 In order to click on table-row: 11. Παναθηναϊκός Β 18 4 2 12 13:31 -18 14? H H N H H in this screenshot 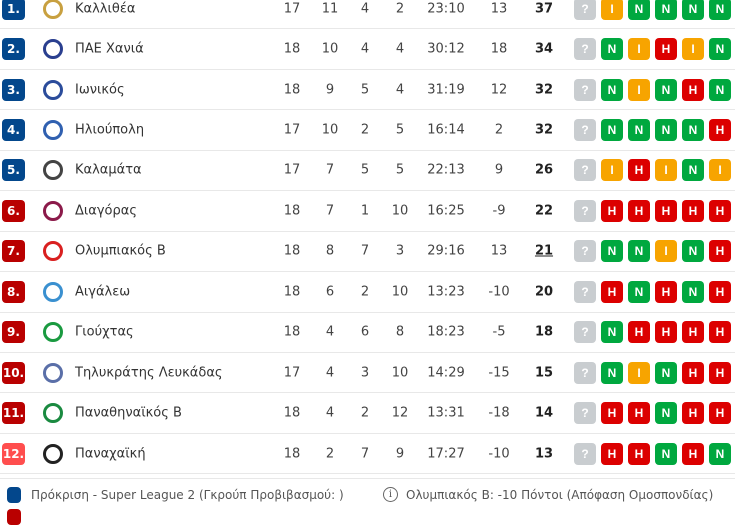, I will do `click(367, 413)`.